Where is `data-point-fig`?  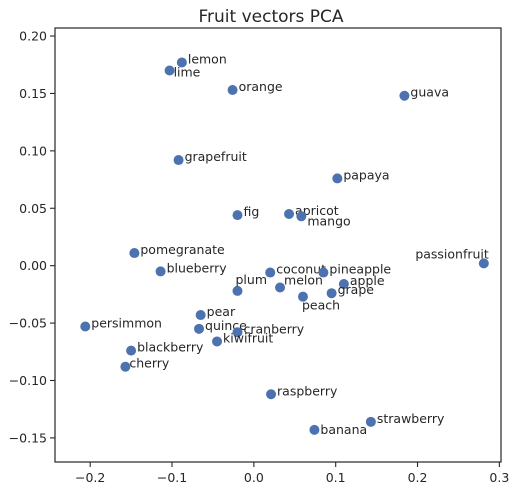 data-point-fig is located at coordinates (237, 215).